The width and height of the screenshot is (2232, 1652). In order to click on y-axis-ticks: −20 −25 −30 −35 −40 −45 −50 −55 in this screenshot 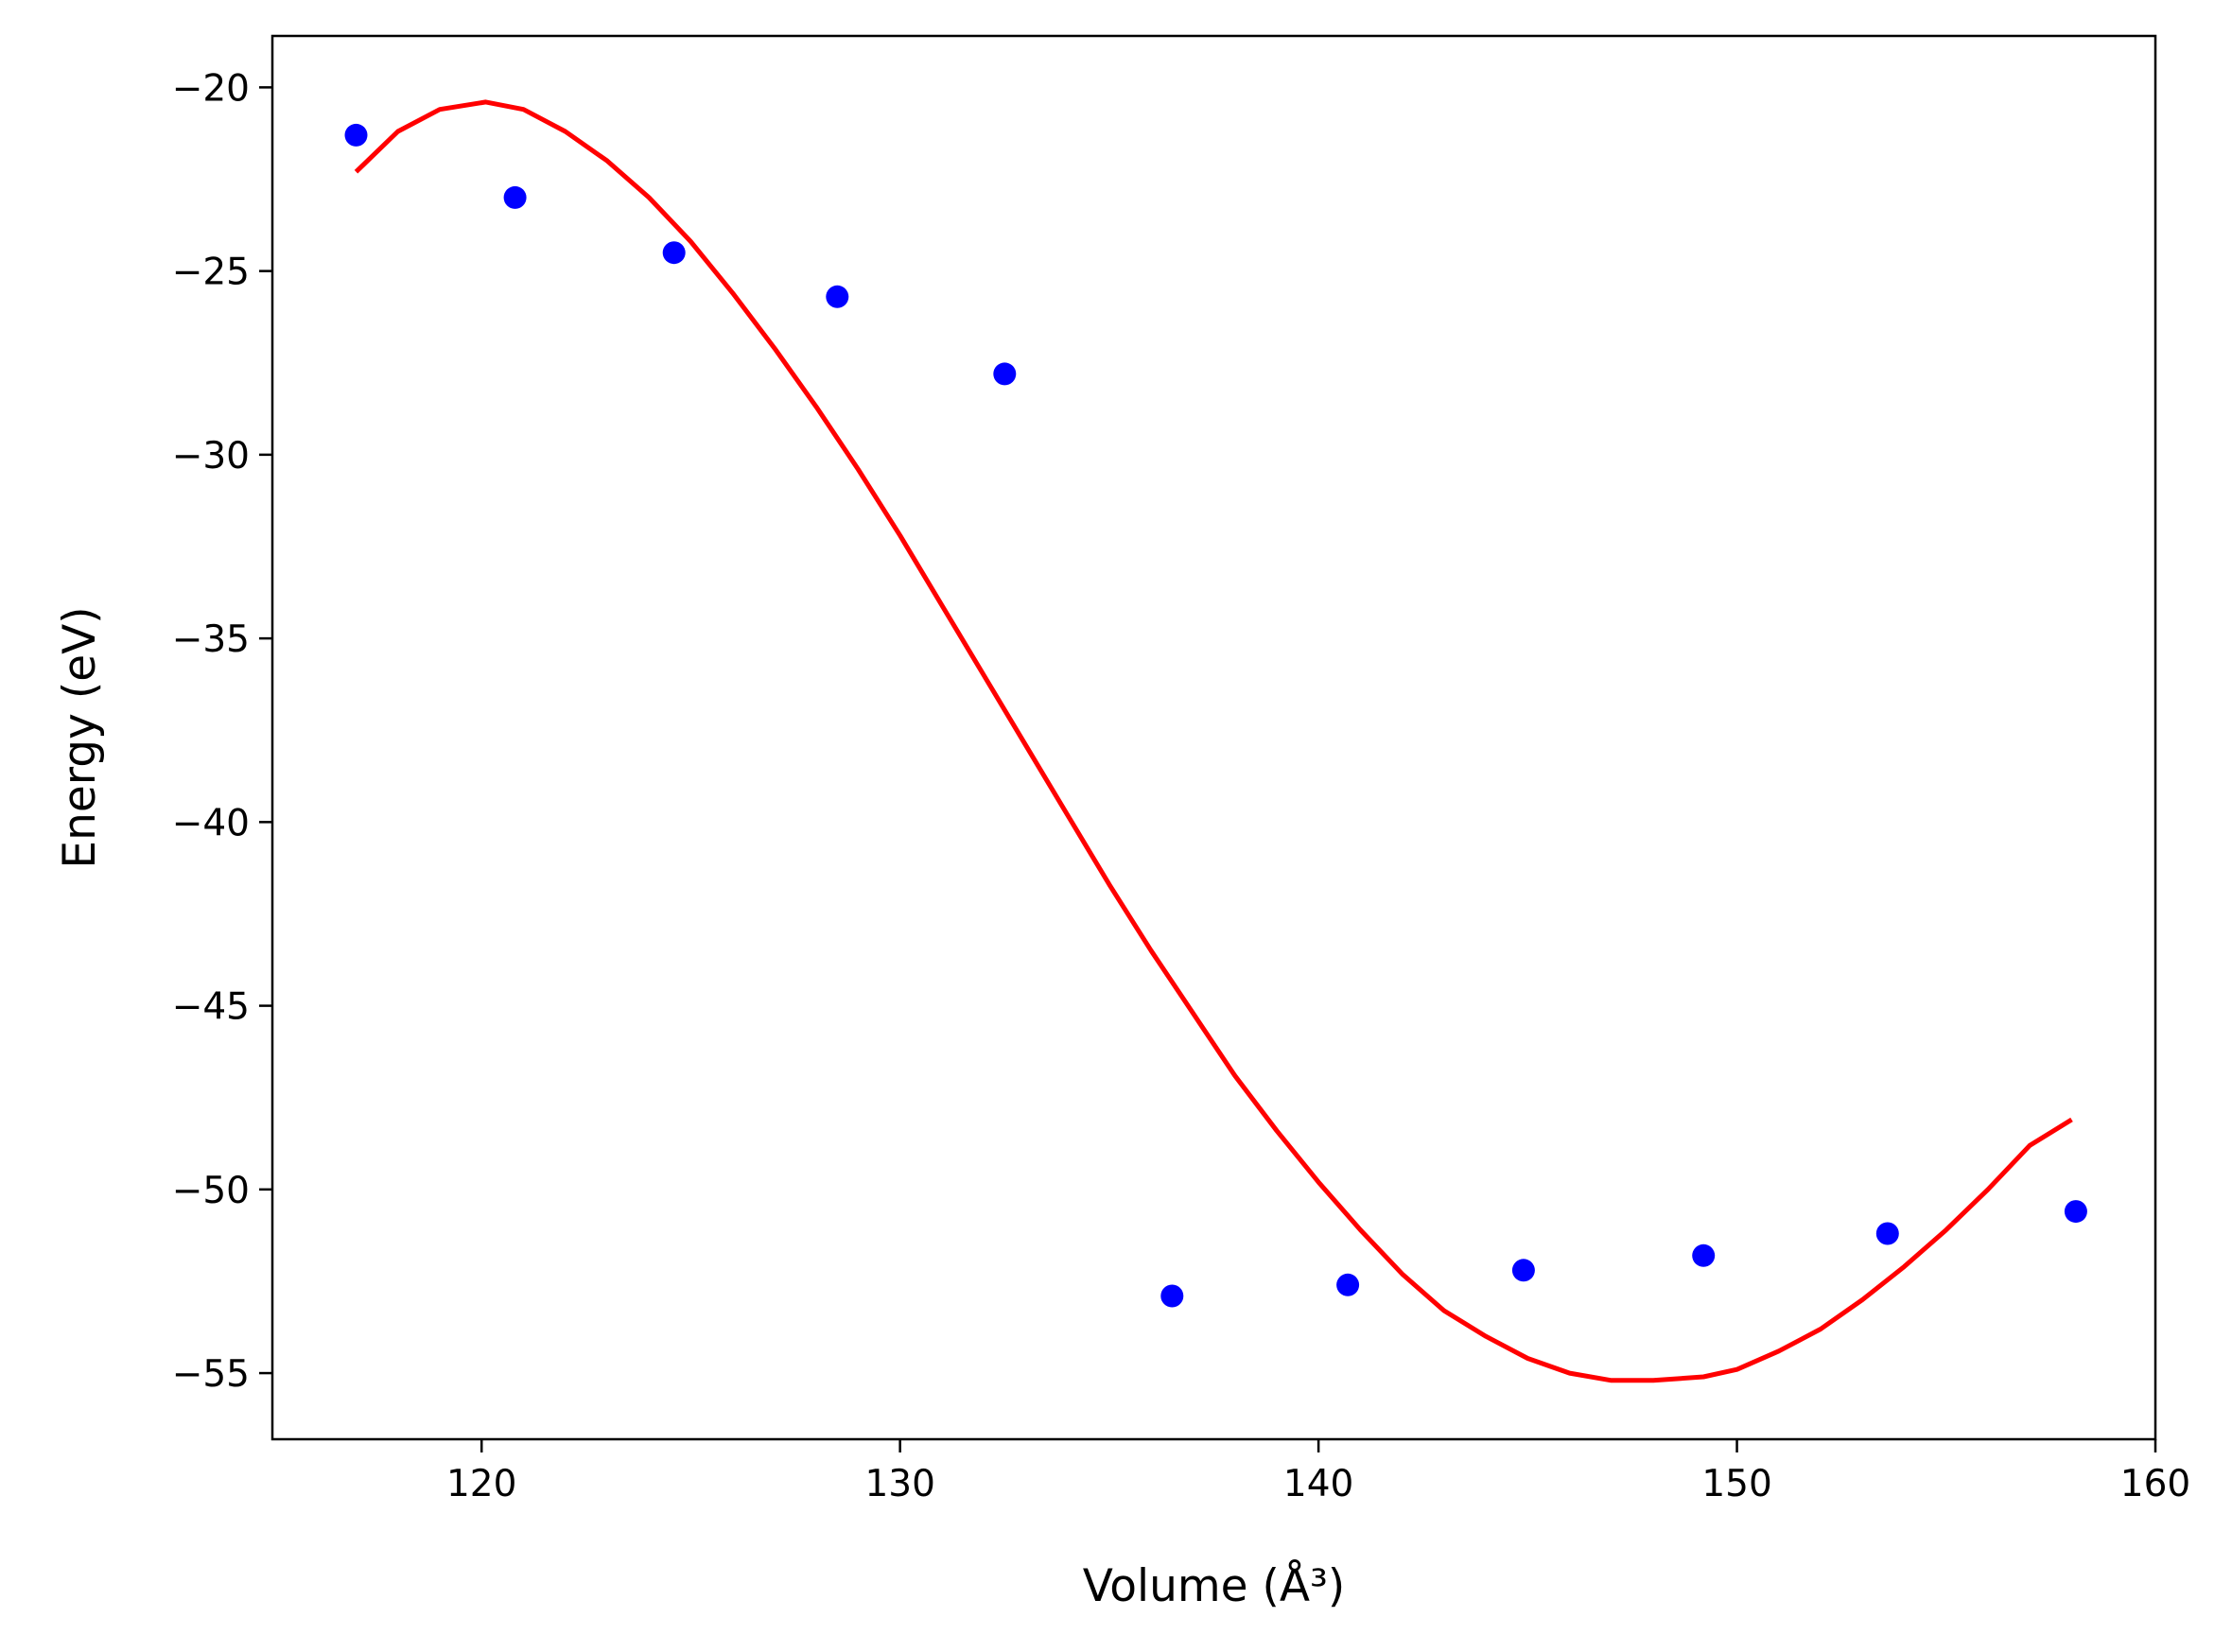, I will do `click(222, 732)`.